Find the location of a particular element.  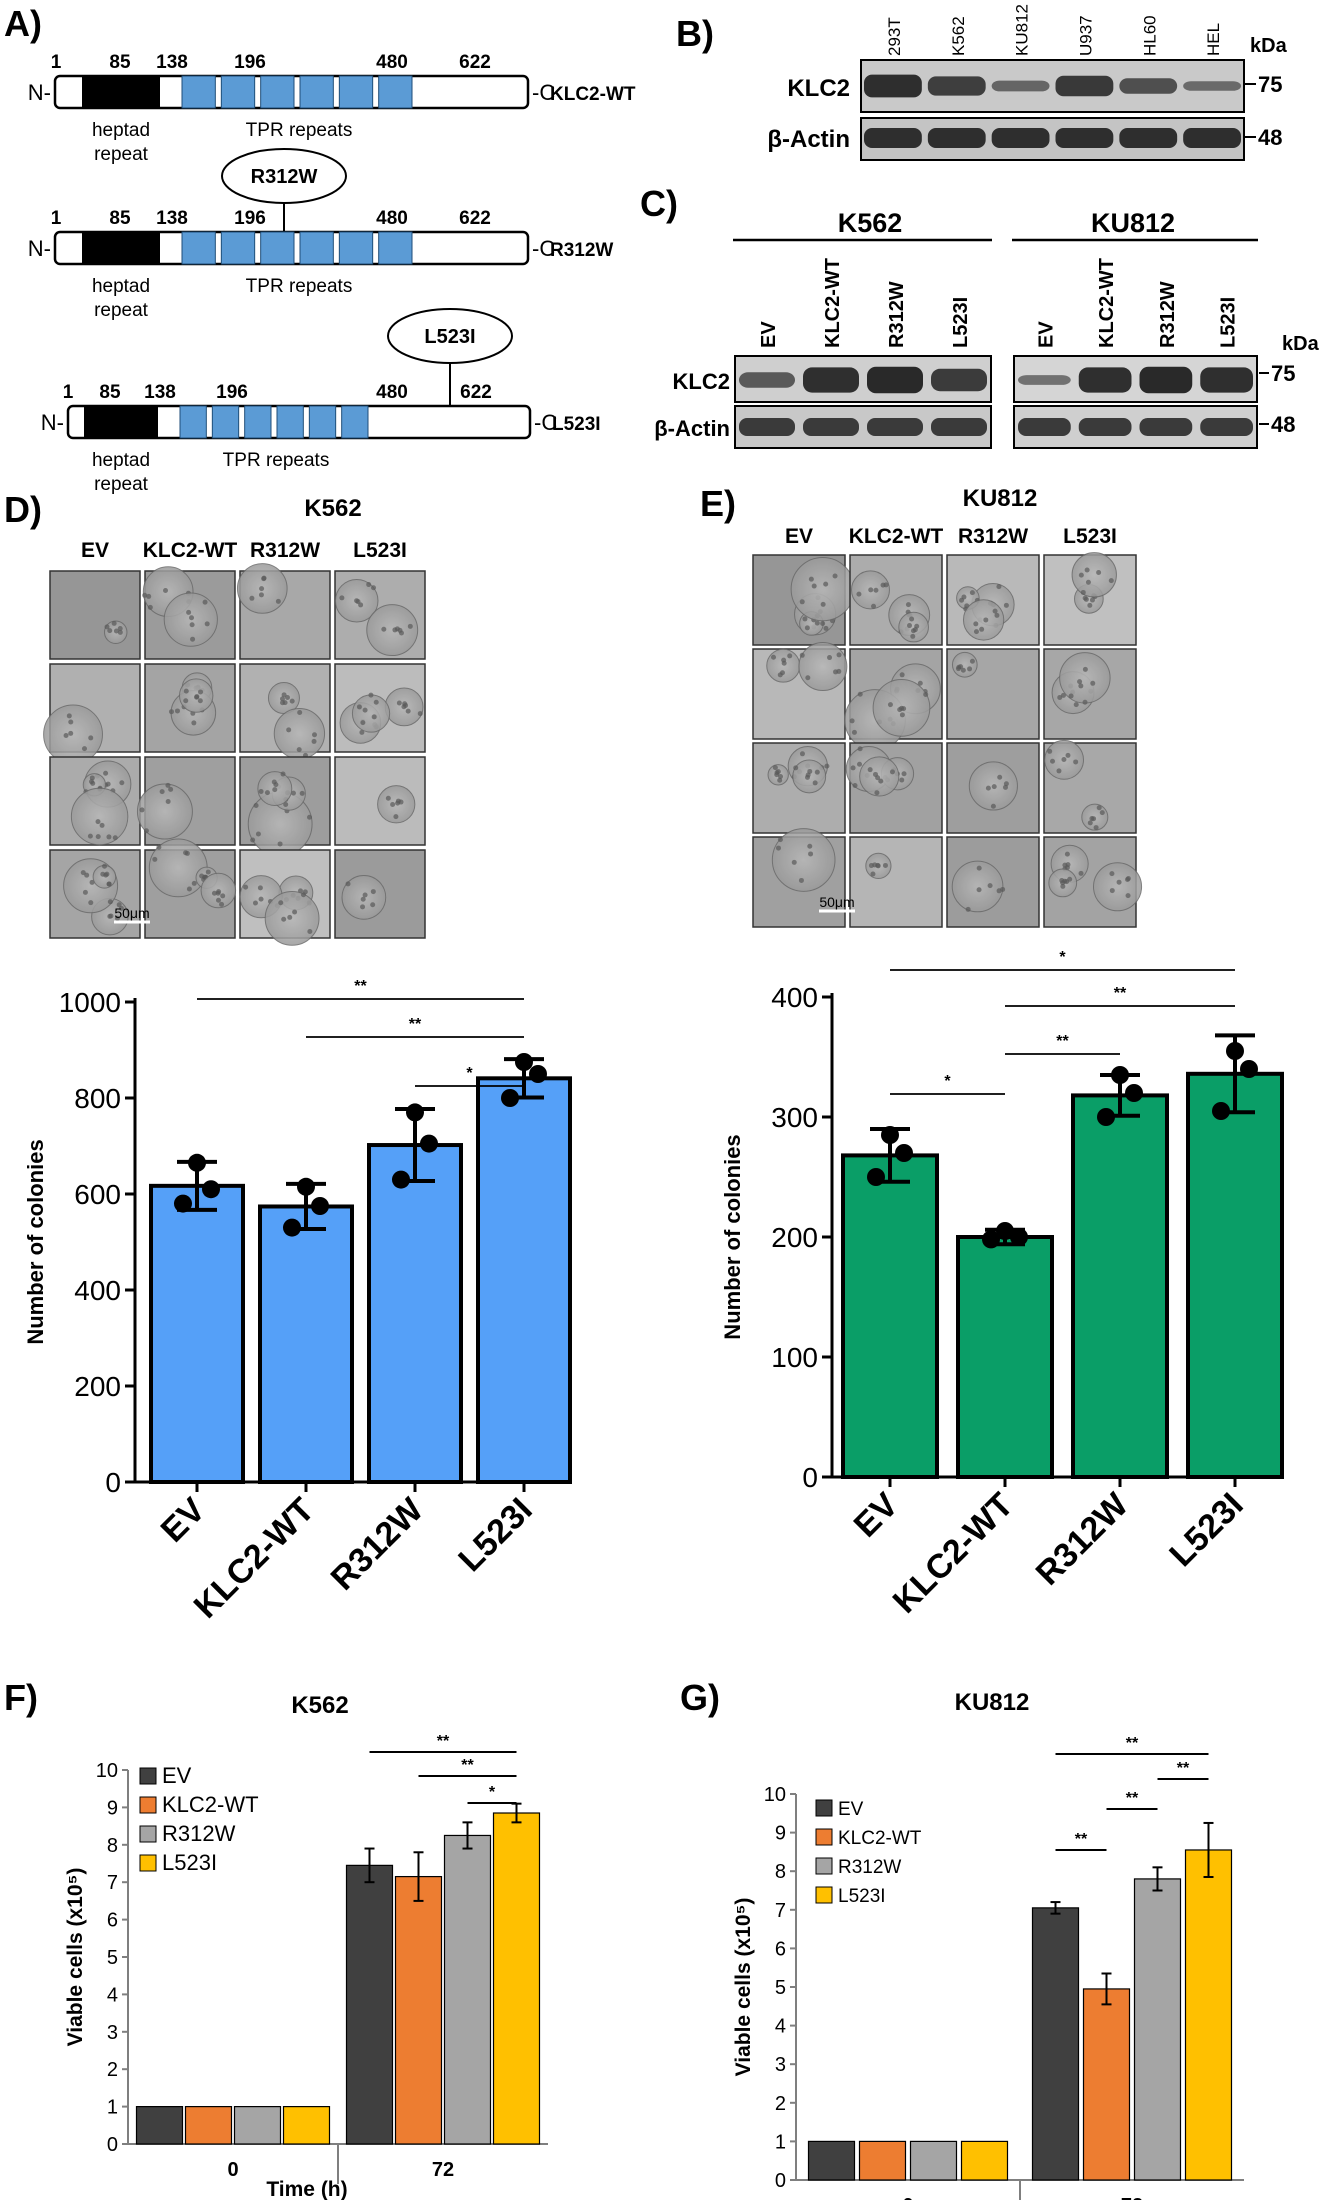

pos-138: 138 is located at coordinates (172, 62).